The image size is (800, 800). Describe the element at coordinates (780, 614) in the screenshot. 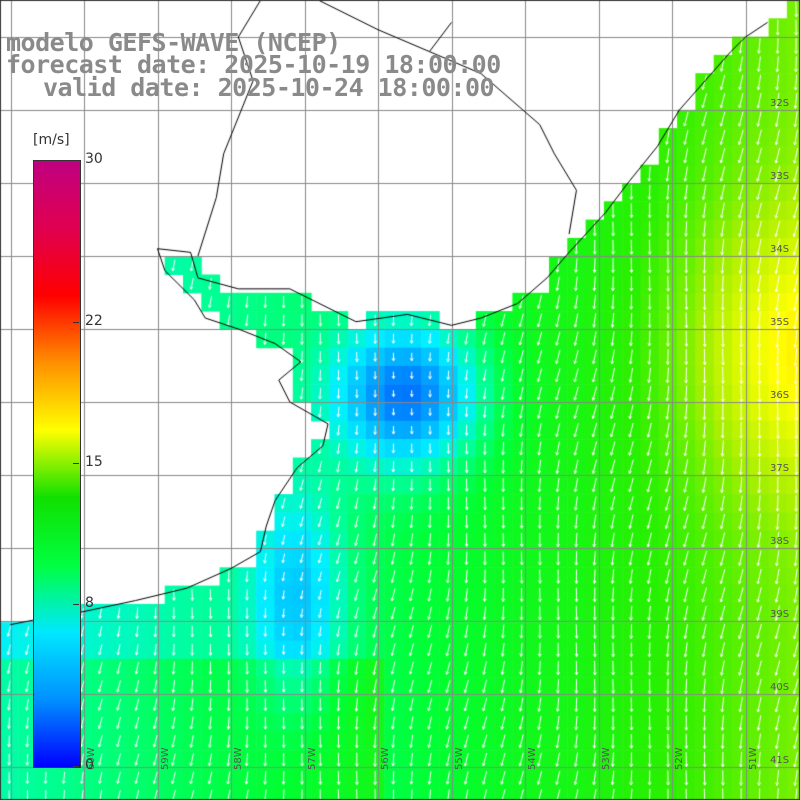

I see `latitude-label: 39S` at that location.